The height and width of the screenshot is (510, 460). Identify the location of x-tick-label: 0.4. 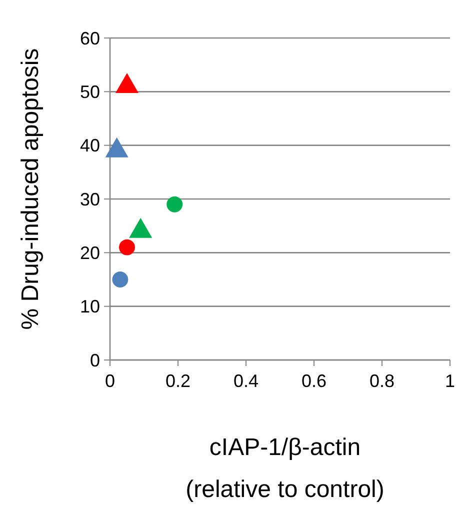
(246, 381).